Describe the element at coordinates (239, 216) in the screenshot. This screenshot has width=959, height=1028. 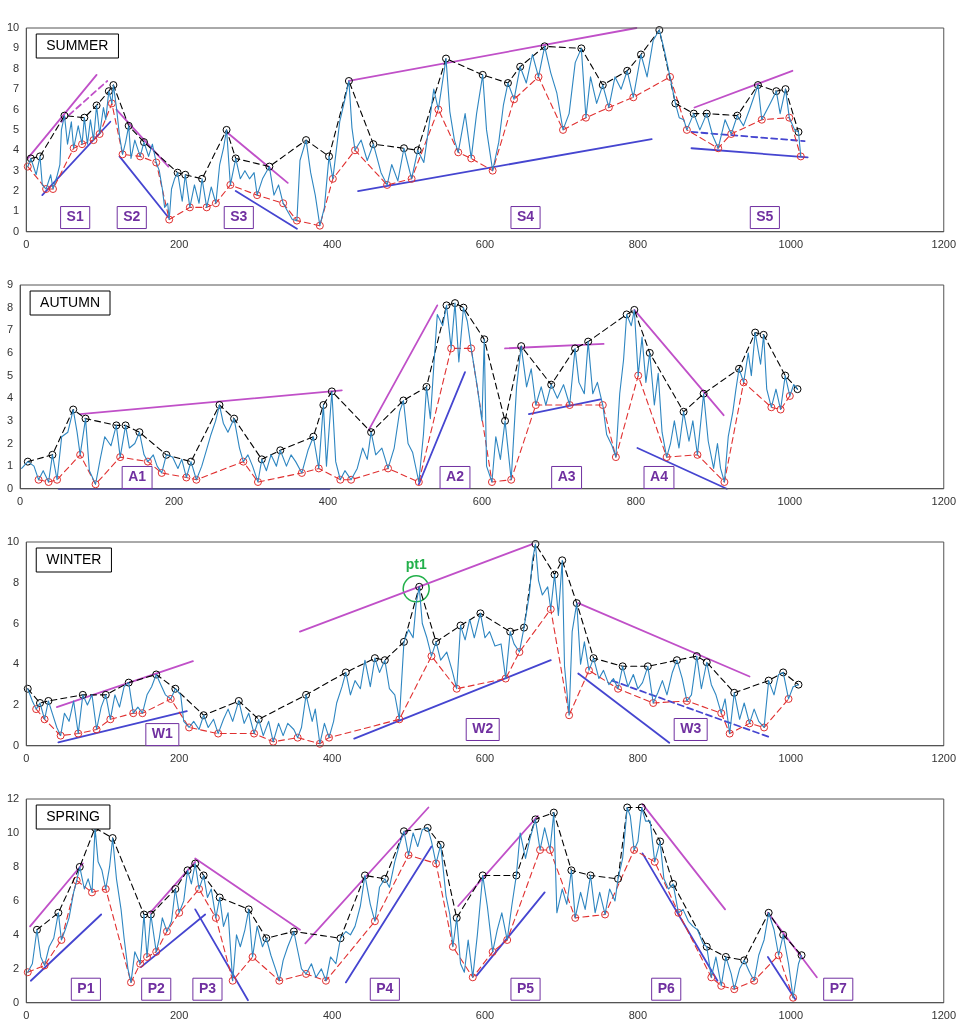
I see `annotation: S3` at that location.